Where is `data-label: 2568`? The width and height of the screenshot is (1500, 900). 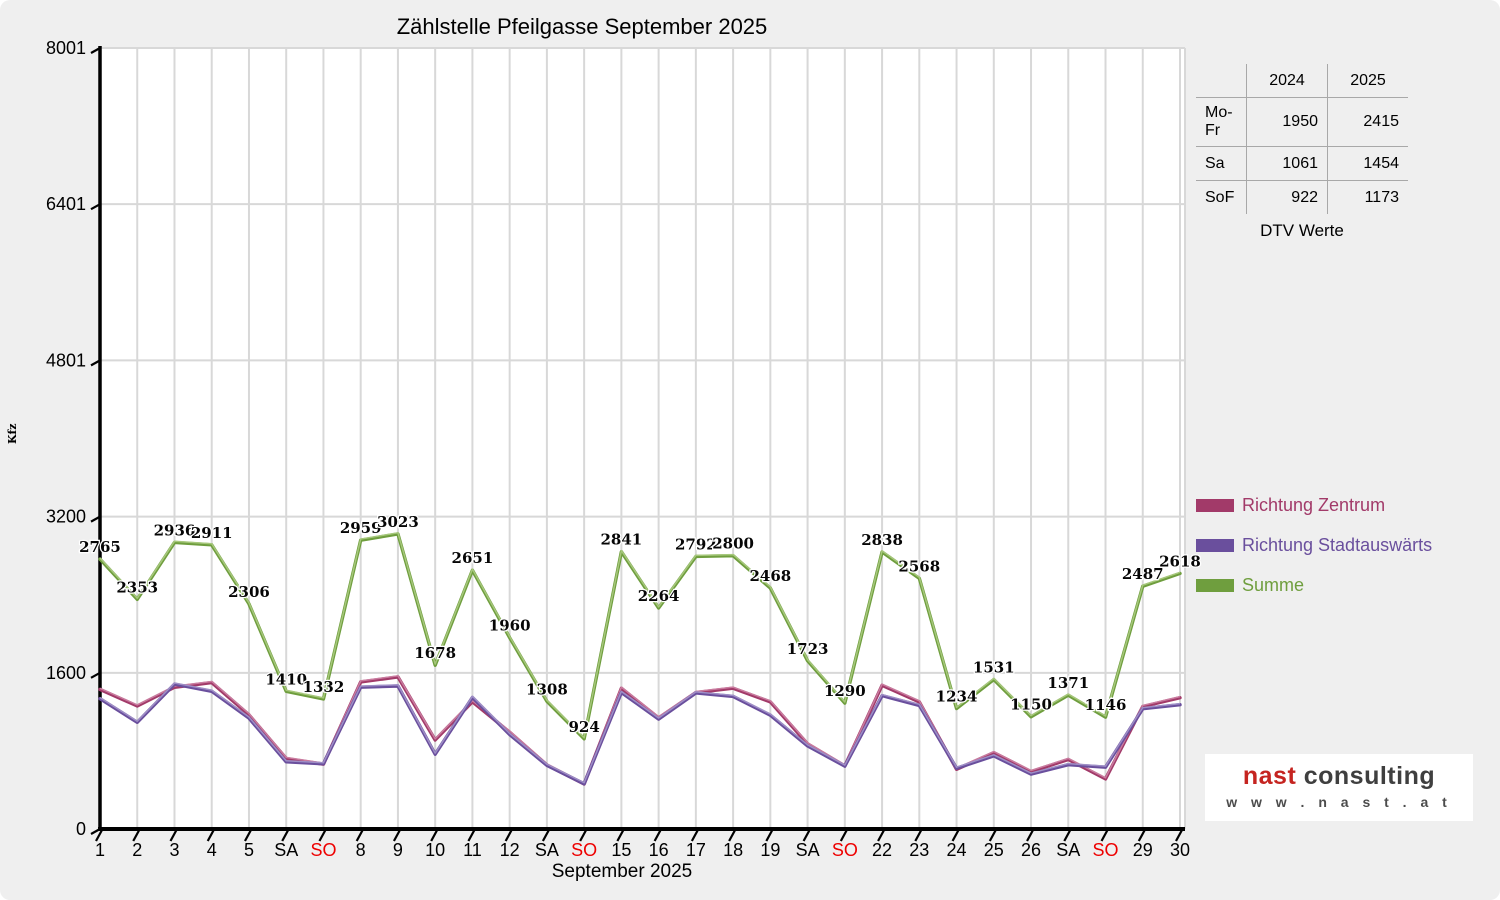
data-label: 2568 is located at coordinates (919, 566).